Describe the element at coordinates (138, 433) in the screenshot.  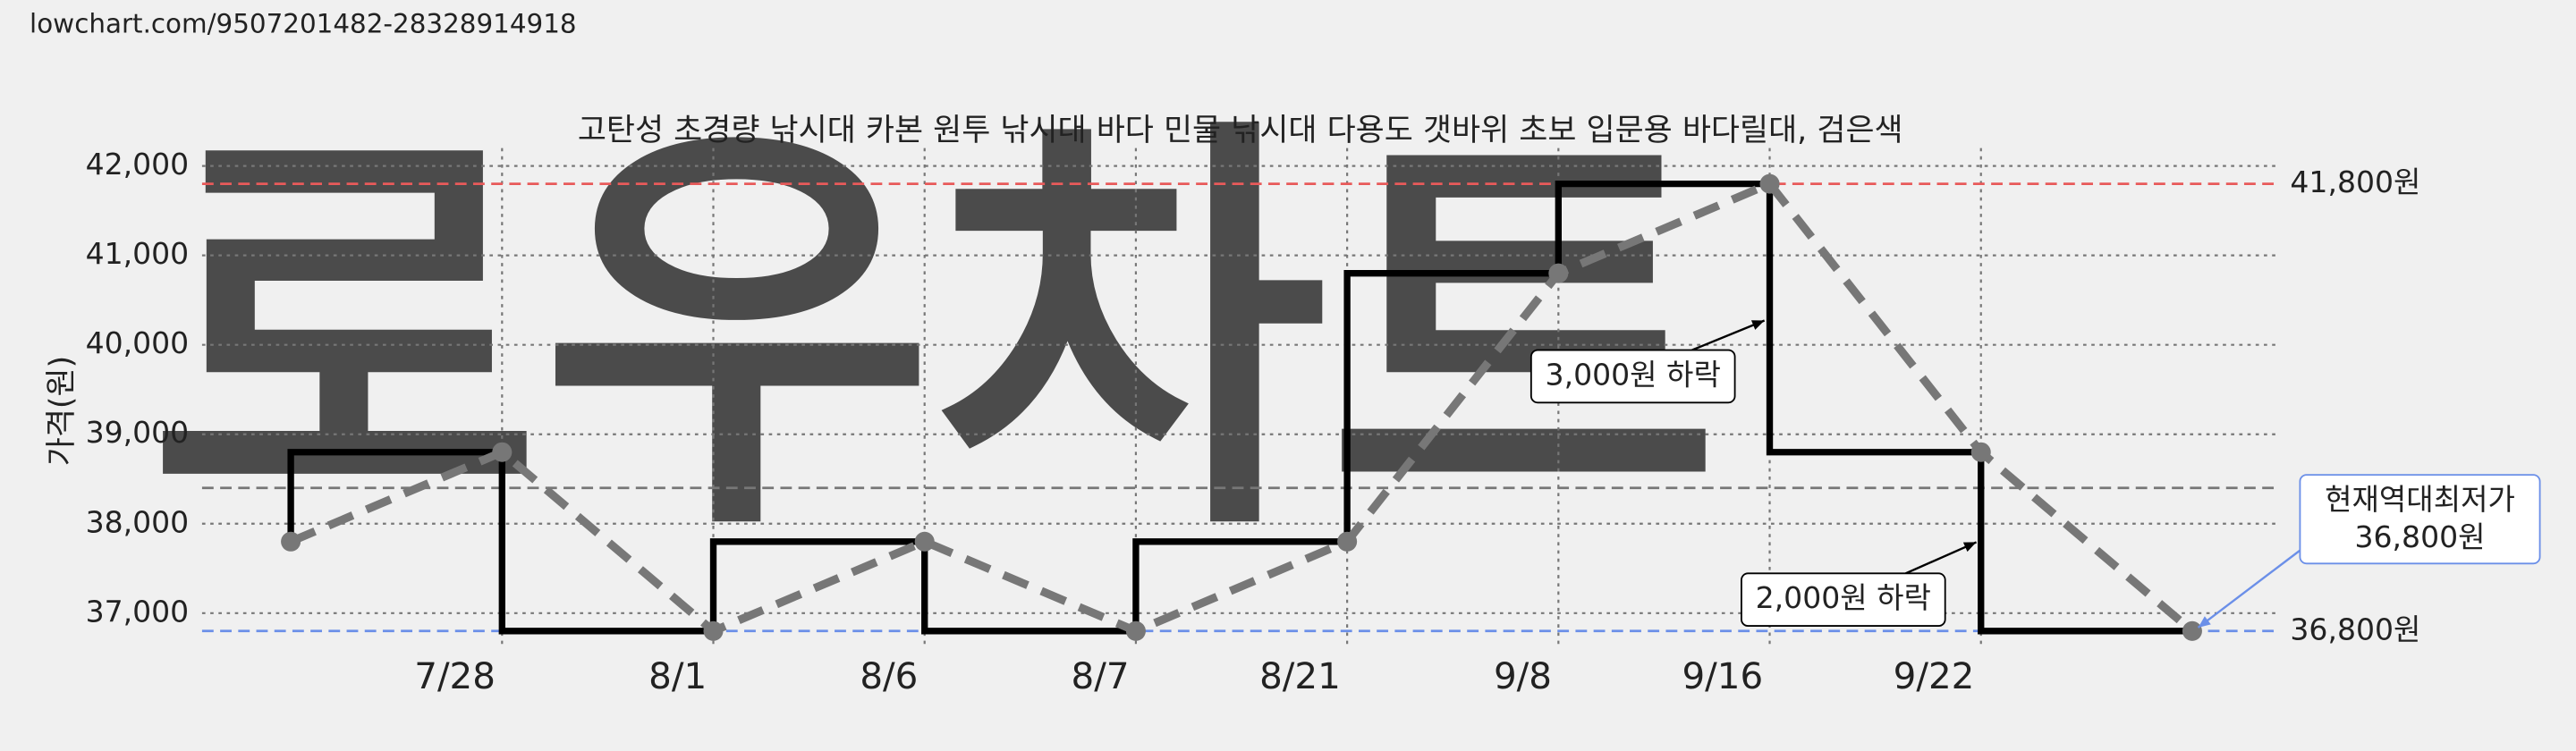
I see `y-tick-label: 39,000` at that location.